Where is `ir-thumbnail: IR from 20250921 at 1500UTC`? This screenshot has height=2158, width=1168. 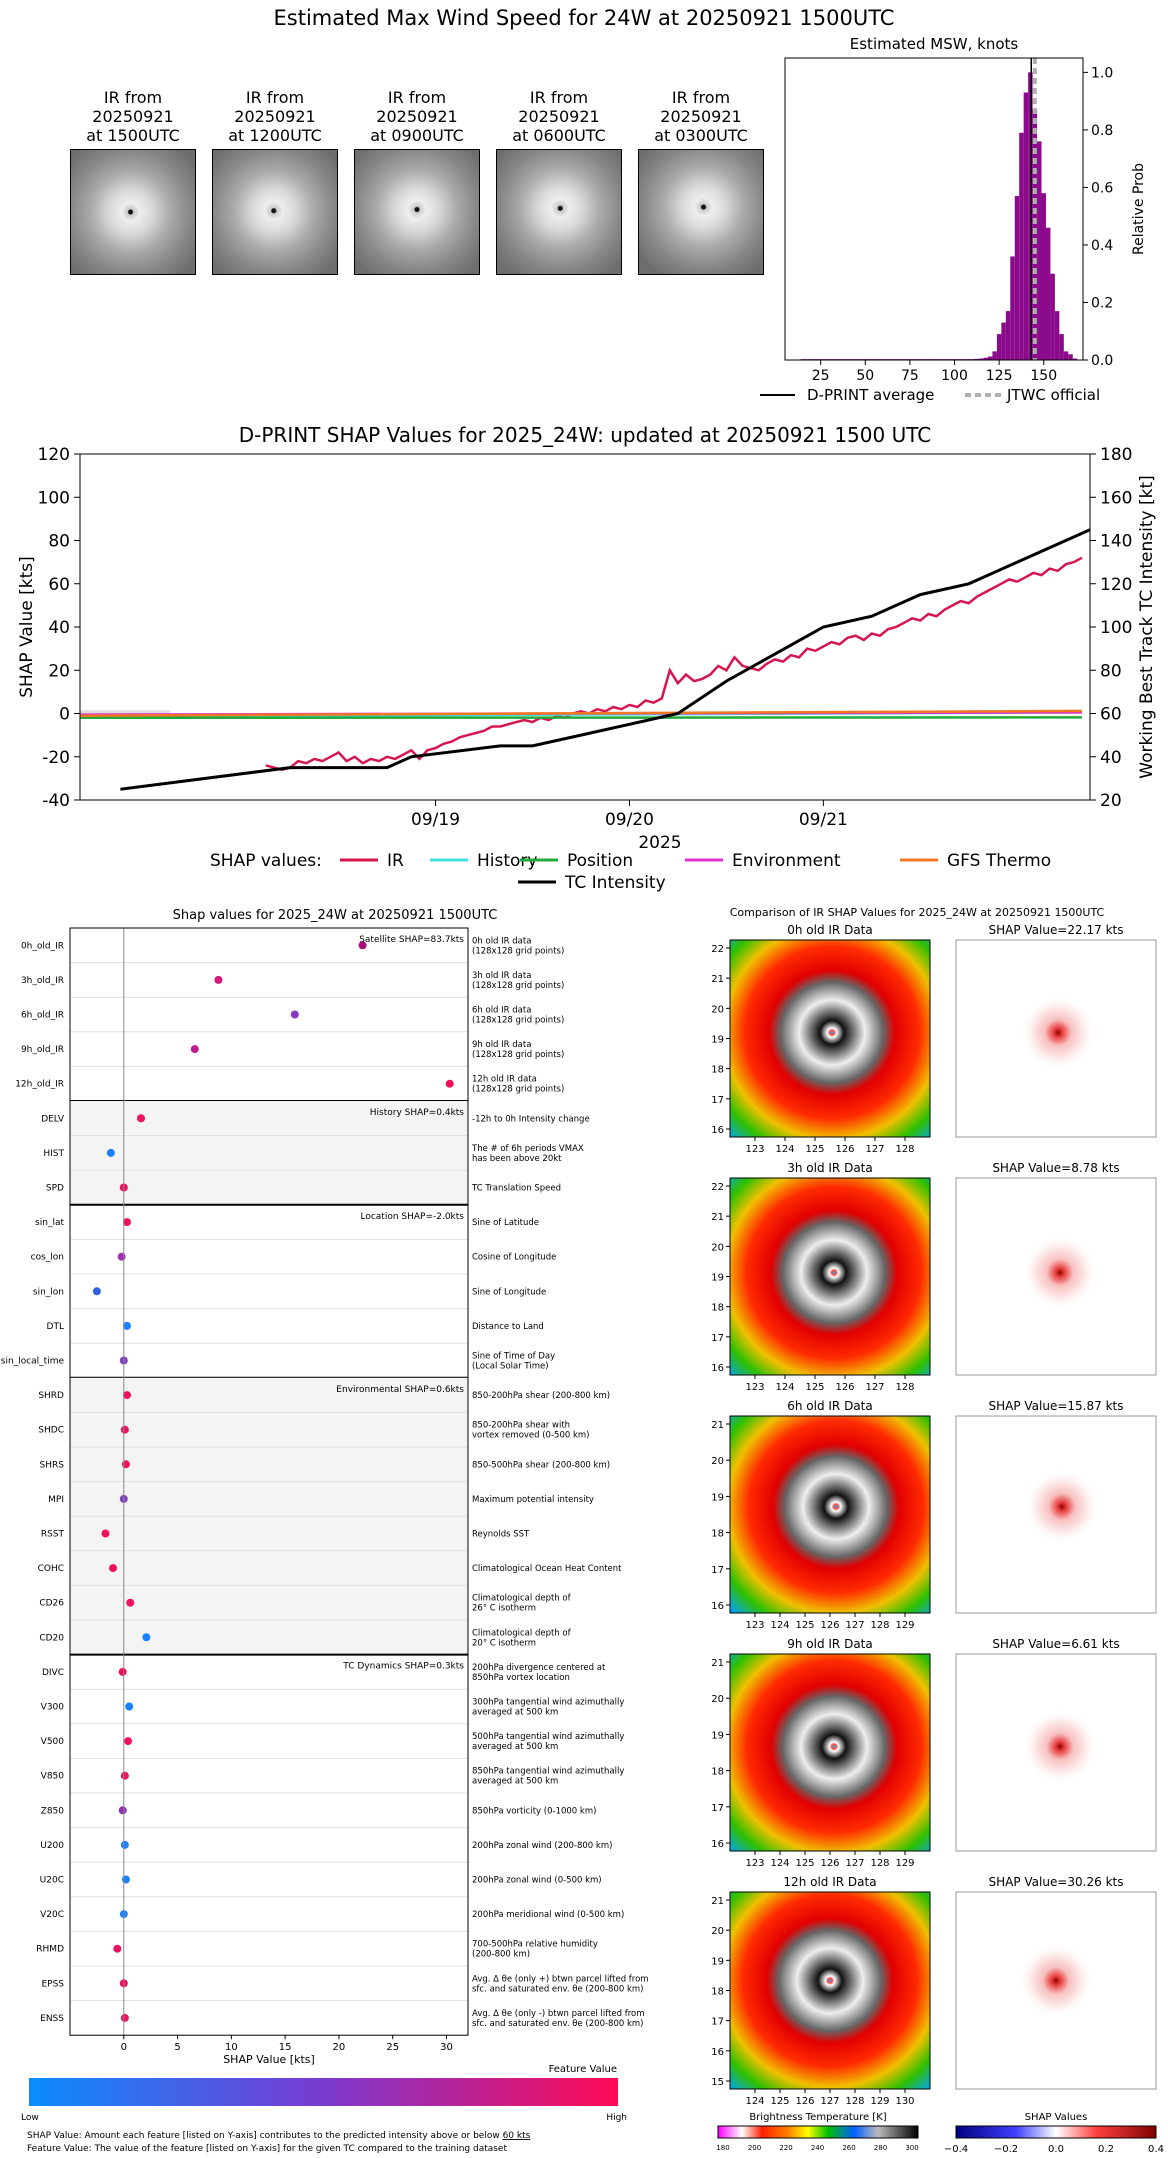 ir-thumbnail: IR from 20250921 at 1500UTC is located at coordinates (133, 181).